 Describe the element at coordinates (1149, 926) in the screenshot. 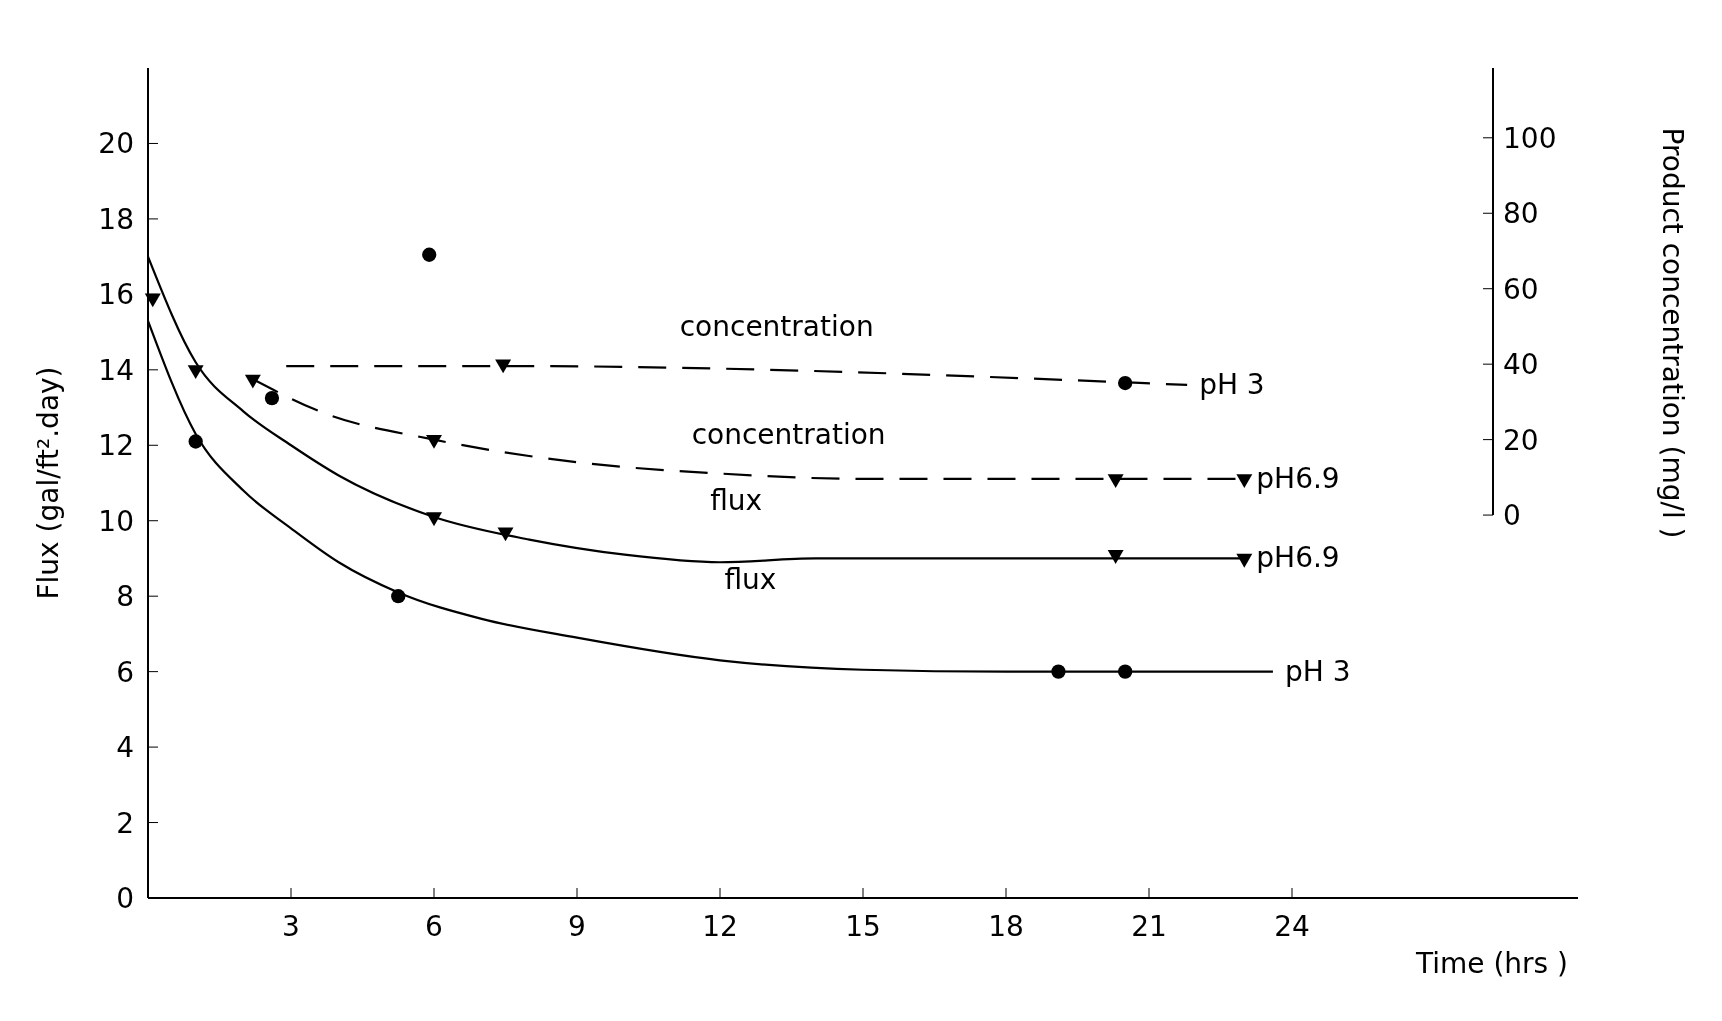

I see `x-tick-label: 21` at that location.